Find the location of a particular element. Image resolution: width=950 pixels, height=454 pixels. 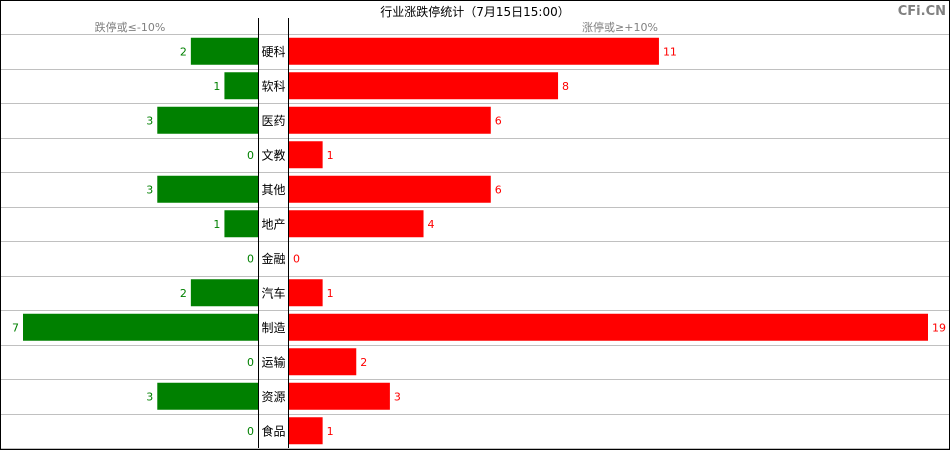

value-label-down-11: 0 is located at coordinates (250, 431).